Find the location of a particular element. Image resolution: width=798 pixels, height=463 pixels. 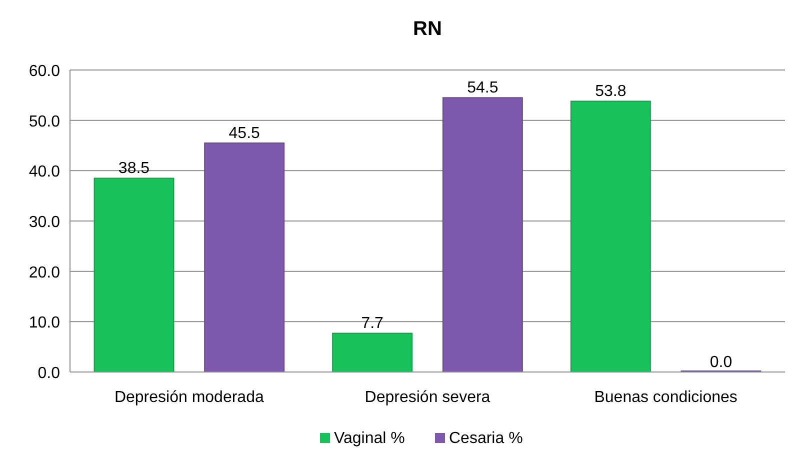

data-label: 53.8 is located at coordinates (610, 91).